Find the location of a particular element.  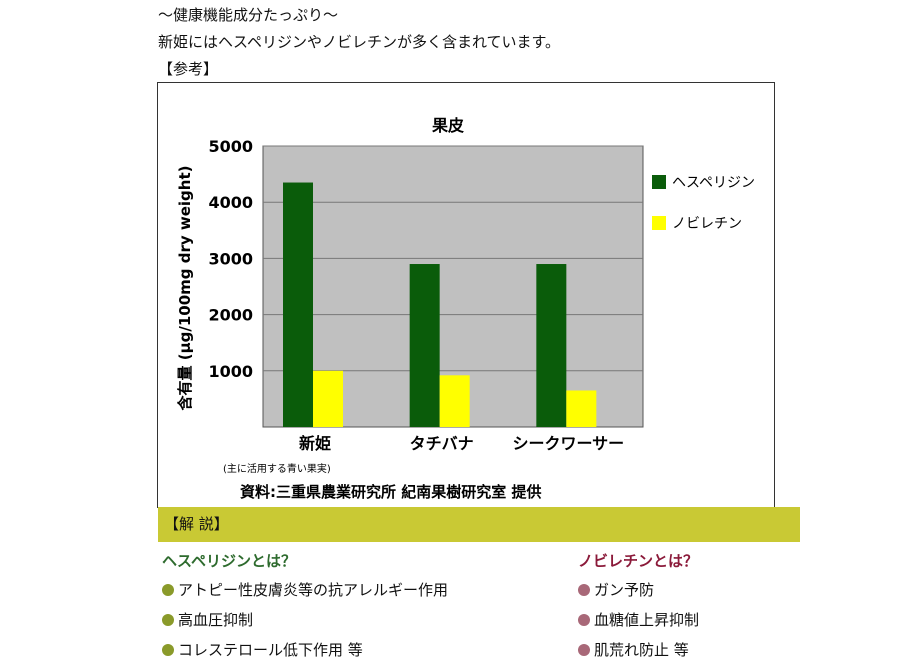

commentary-band: 【解 説】 is located at coordinates (479, 524).